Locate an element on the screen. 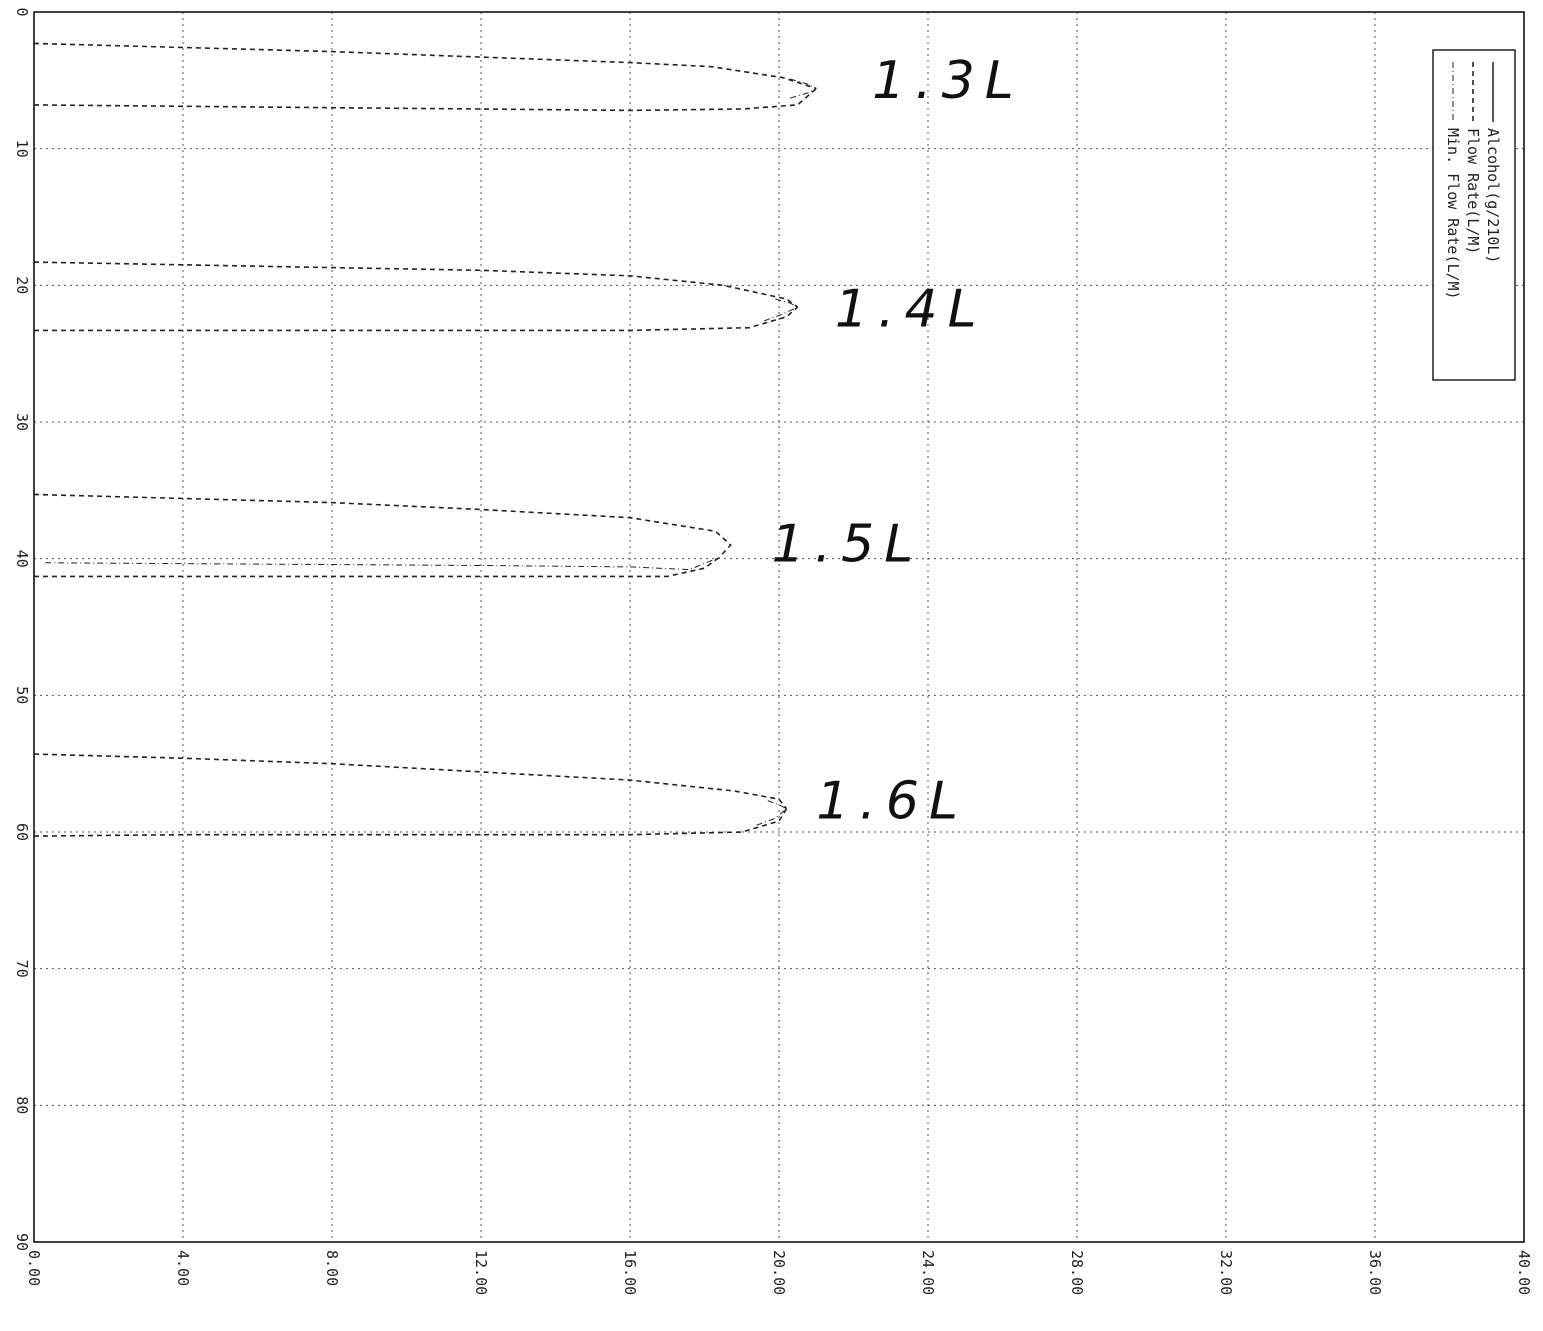 Image resolution: width=1543 pixels, height=1331 pixels. y-tick-label: 80 is located at coordinates (22, 1105).